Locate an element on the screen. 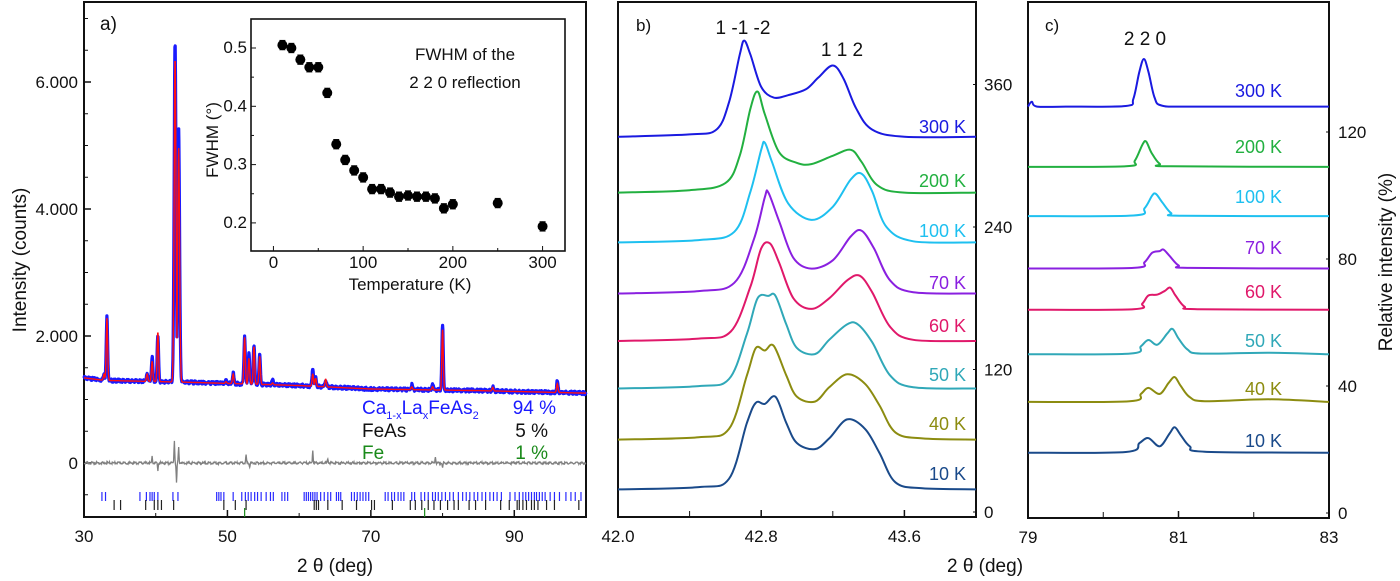 The width and height of the screenshot is (1400, 581). inset-y-tick-label: 0.3 is located at coordinates (235, 164).